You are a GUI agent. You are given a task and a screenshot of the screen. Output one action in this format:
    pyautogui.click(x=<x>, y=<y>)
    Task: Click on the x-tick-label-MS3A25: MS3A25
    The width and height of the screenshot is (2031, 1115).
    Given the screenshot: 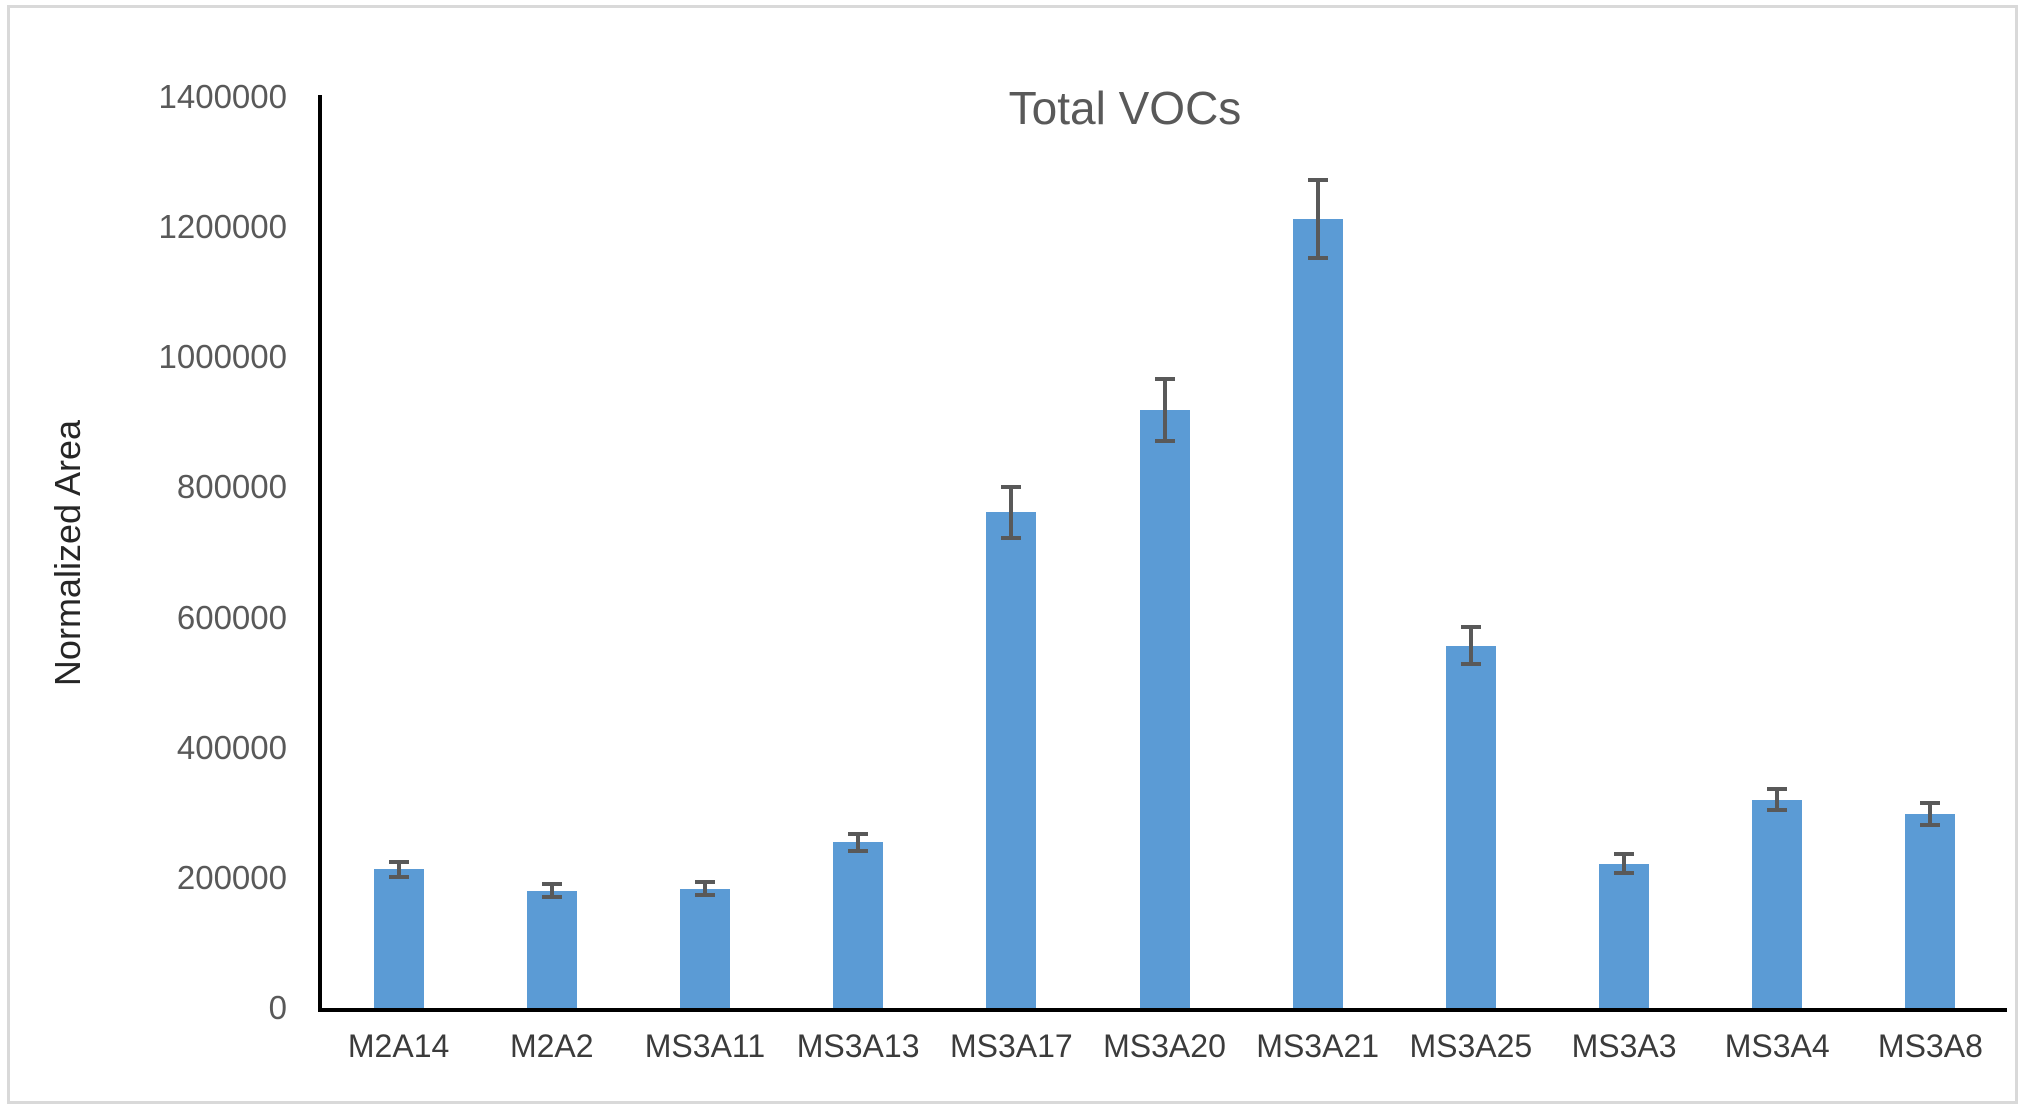 What is the action you would take?
    pyautogui.click(x=1471, y=1046)
    